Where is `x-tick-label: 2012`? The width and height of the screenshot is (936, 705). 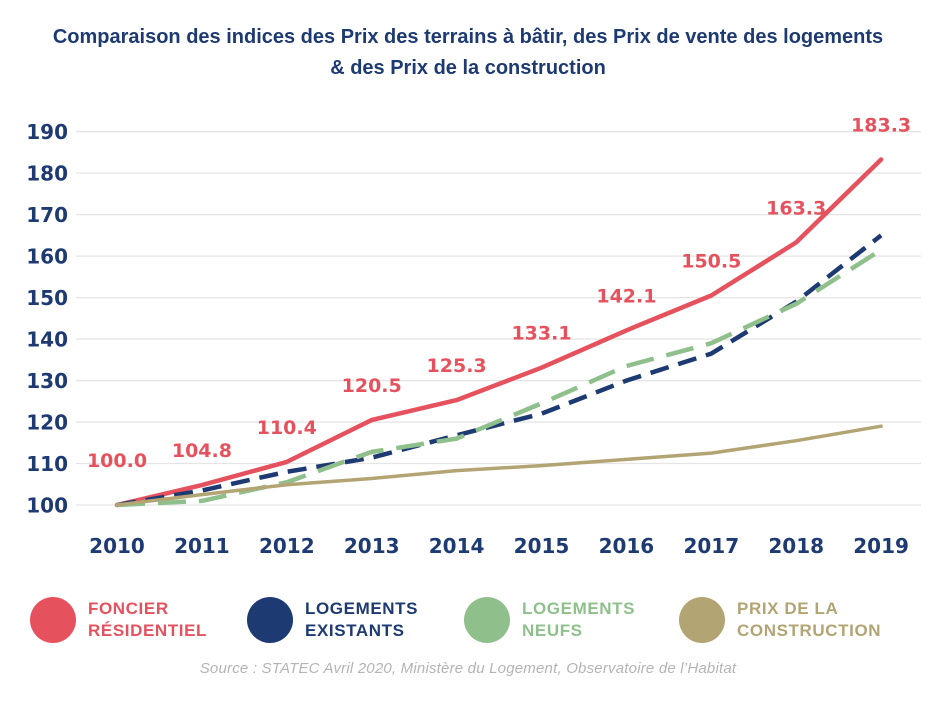 x-tick-label: 2012 is located at coordinates (287, 546).